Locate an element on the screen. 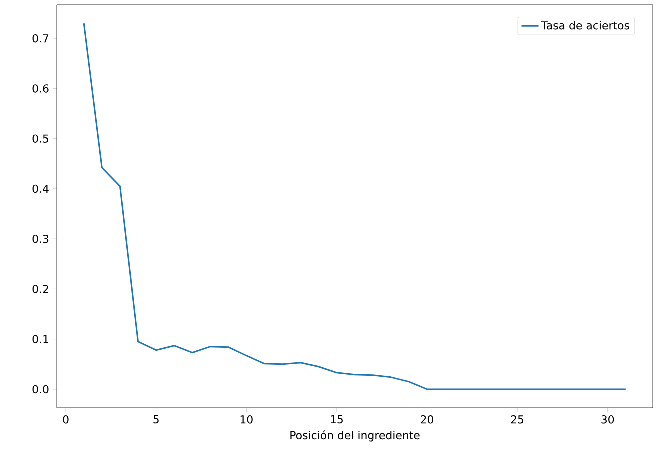 This screenshot has height=470, width=664. x-tick-label: 20 is located at coordinates (427, 420).